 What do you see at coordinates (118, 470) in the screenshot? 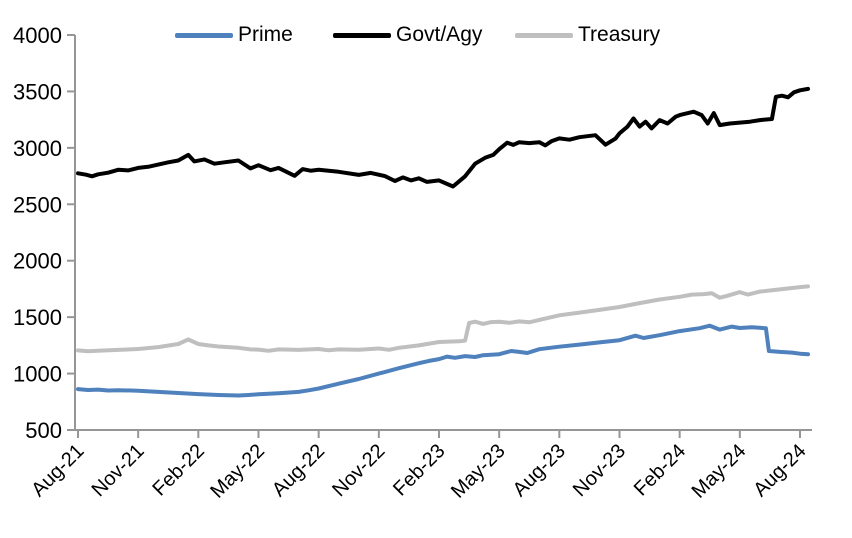
I see `x-tick-label: Nov-21` at bounding box center [118, 470].